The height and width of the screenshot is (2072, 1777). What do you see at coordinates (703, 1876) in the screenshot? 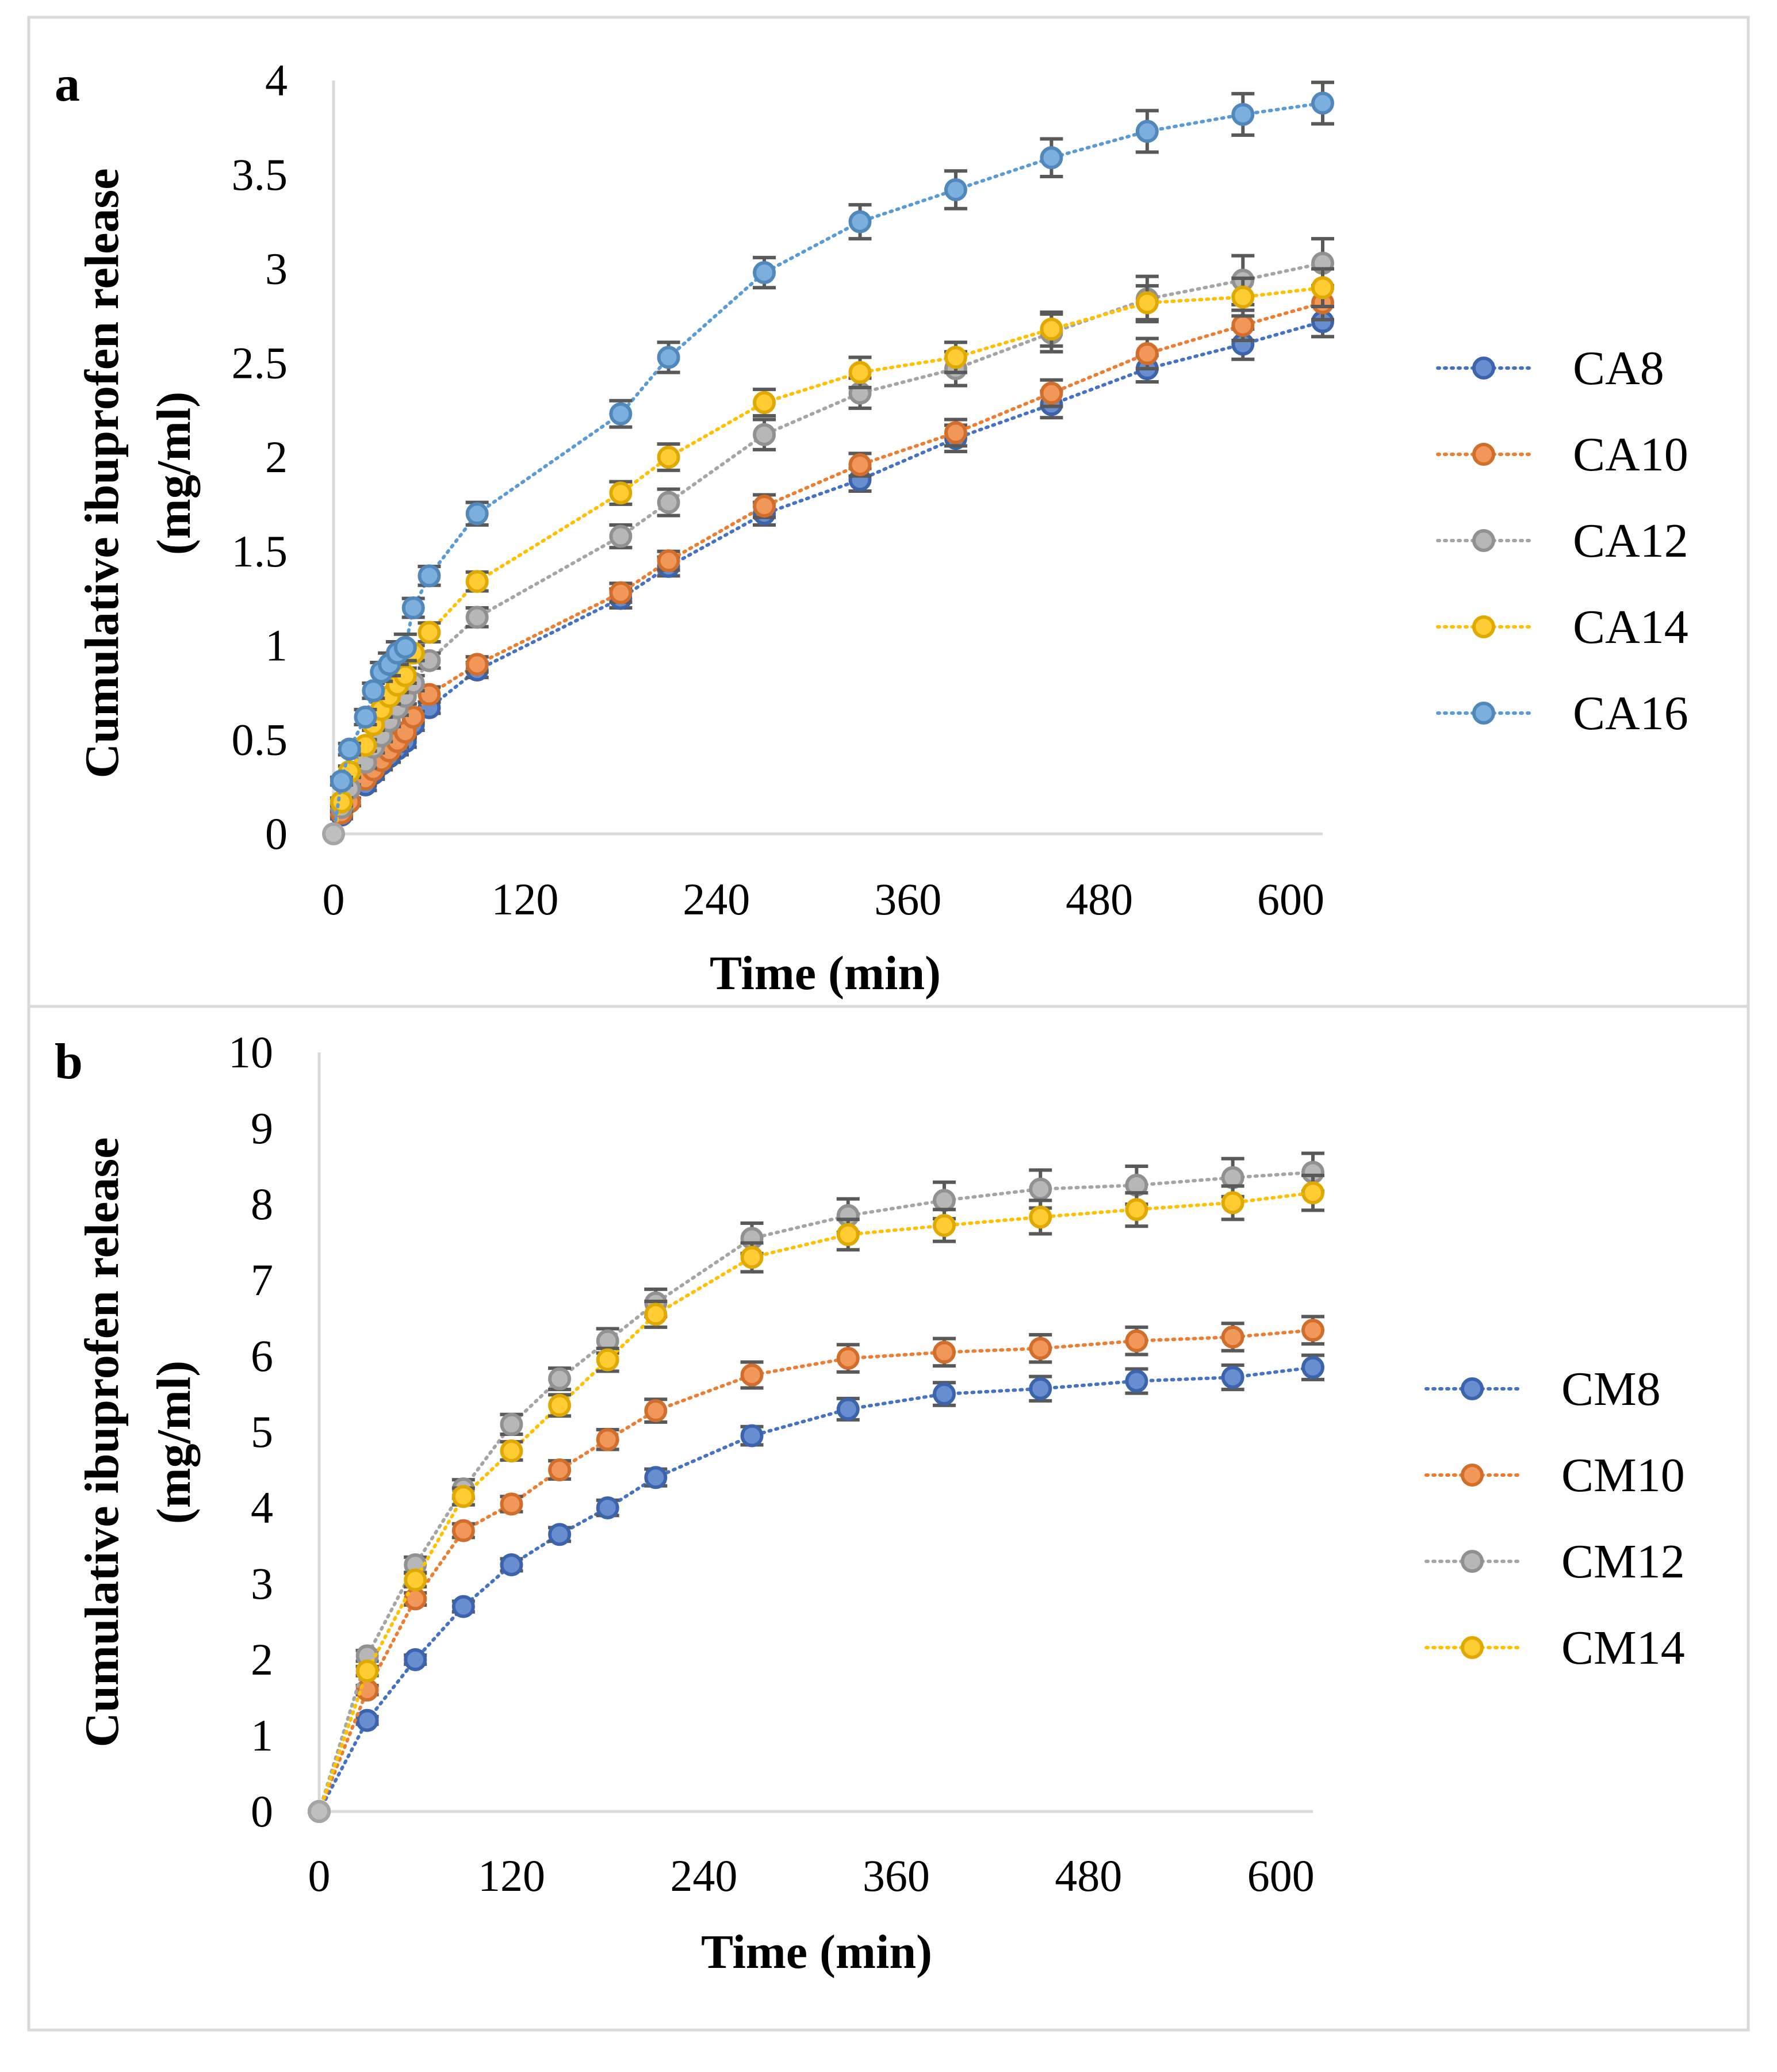
I see `panel-b-x-tick-label: 240` at bounding box center [703, 1876].